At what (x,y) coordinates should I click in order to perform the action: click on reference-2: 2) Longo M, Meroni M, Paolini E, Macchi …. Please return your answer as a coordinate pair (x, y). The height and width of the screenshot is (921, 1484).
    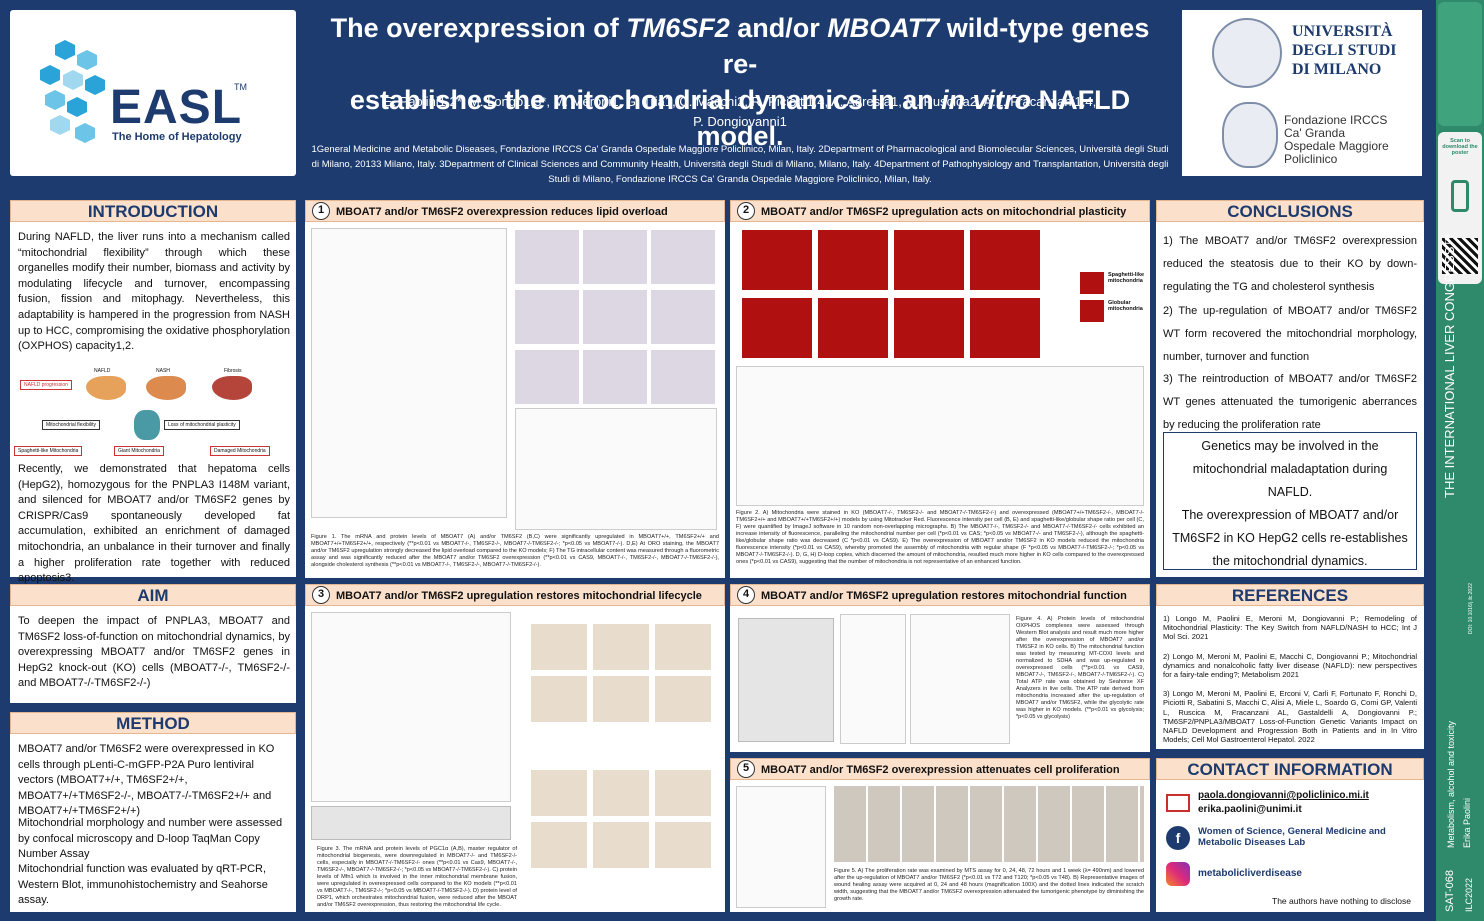
    Looking at the image, I should click on (1290, 665).